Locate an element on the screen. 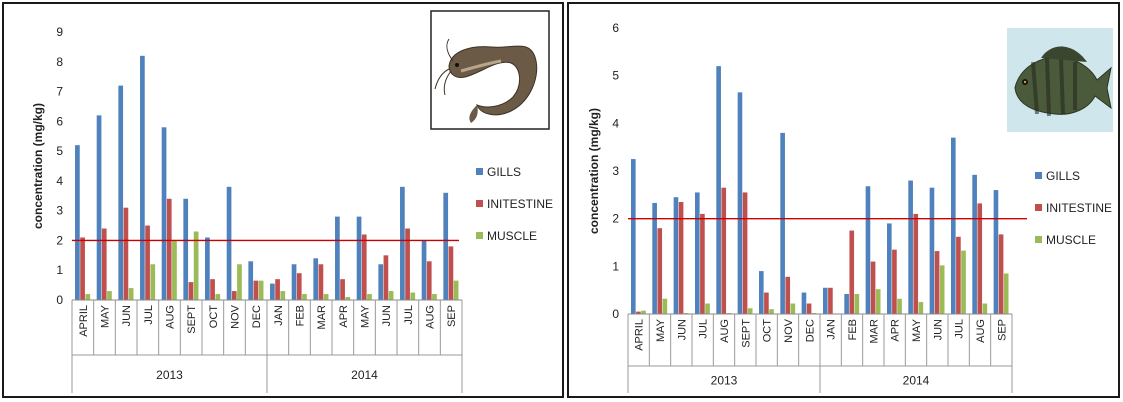 The image size is (1123, 402). y-tick-label: 2 is located at coordinates (59, 240).